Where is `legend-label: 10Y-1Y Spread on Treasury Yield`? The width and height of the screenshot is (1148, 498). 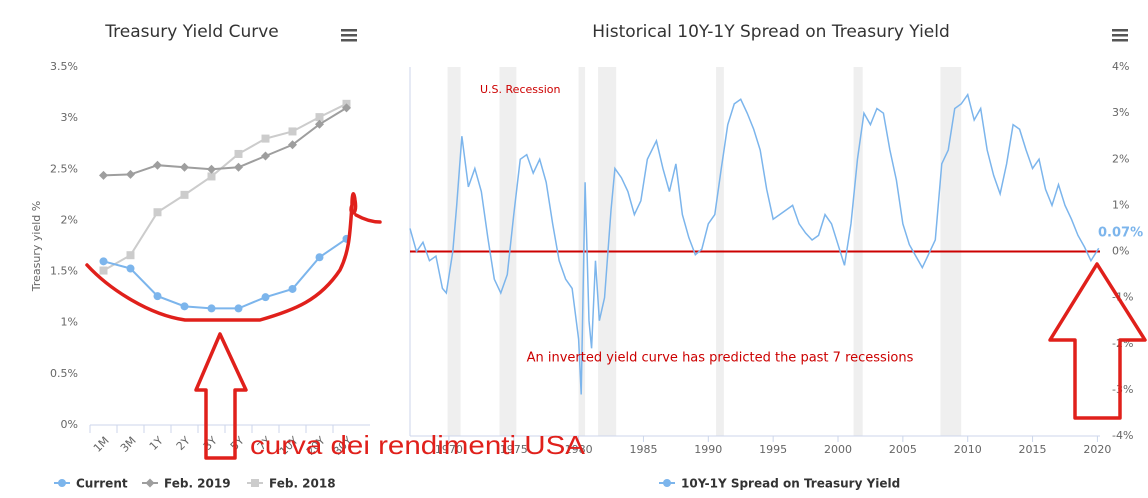
legend-label: 10Y-1Y Spread on Treasury Yield is located at coordinates (790, 484).